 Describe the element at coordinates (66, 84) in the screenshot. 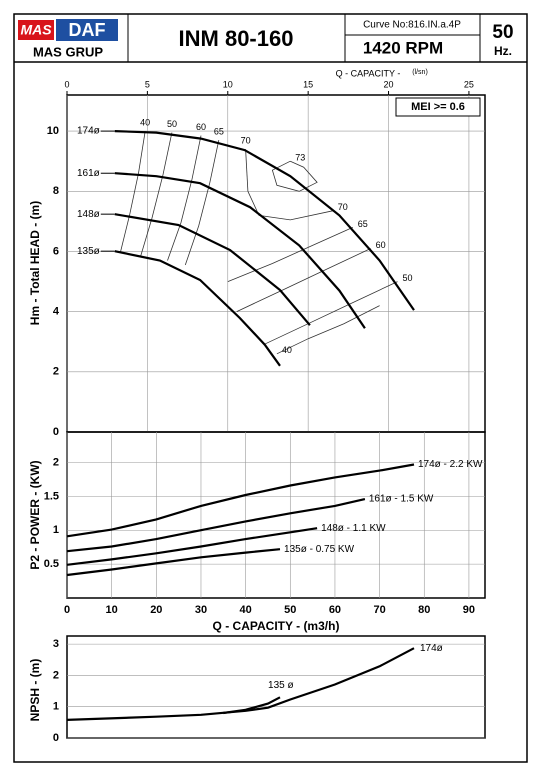

I see `x2-tick-label: 0` at that location.